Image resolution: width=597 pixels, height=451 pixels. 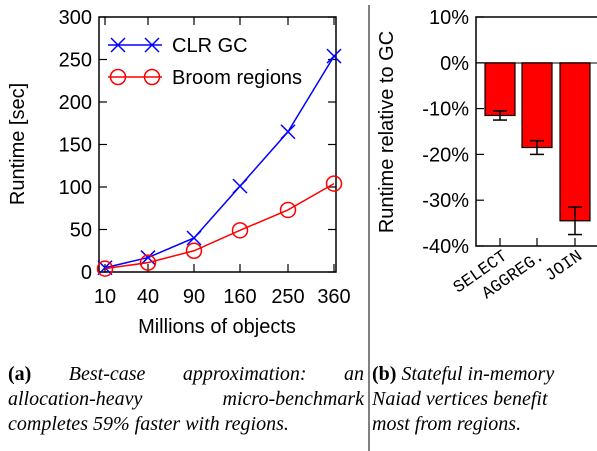 What do you see at coordinates (75, 61) in the screenshot?
I see `left-y-tick-label: 250` at bounding box center [75, 61].